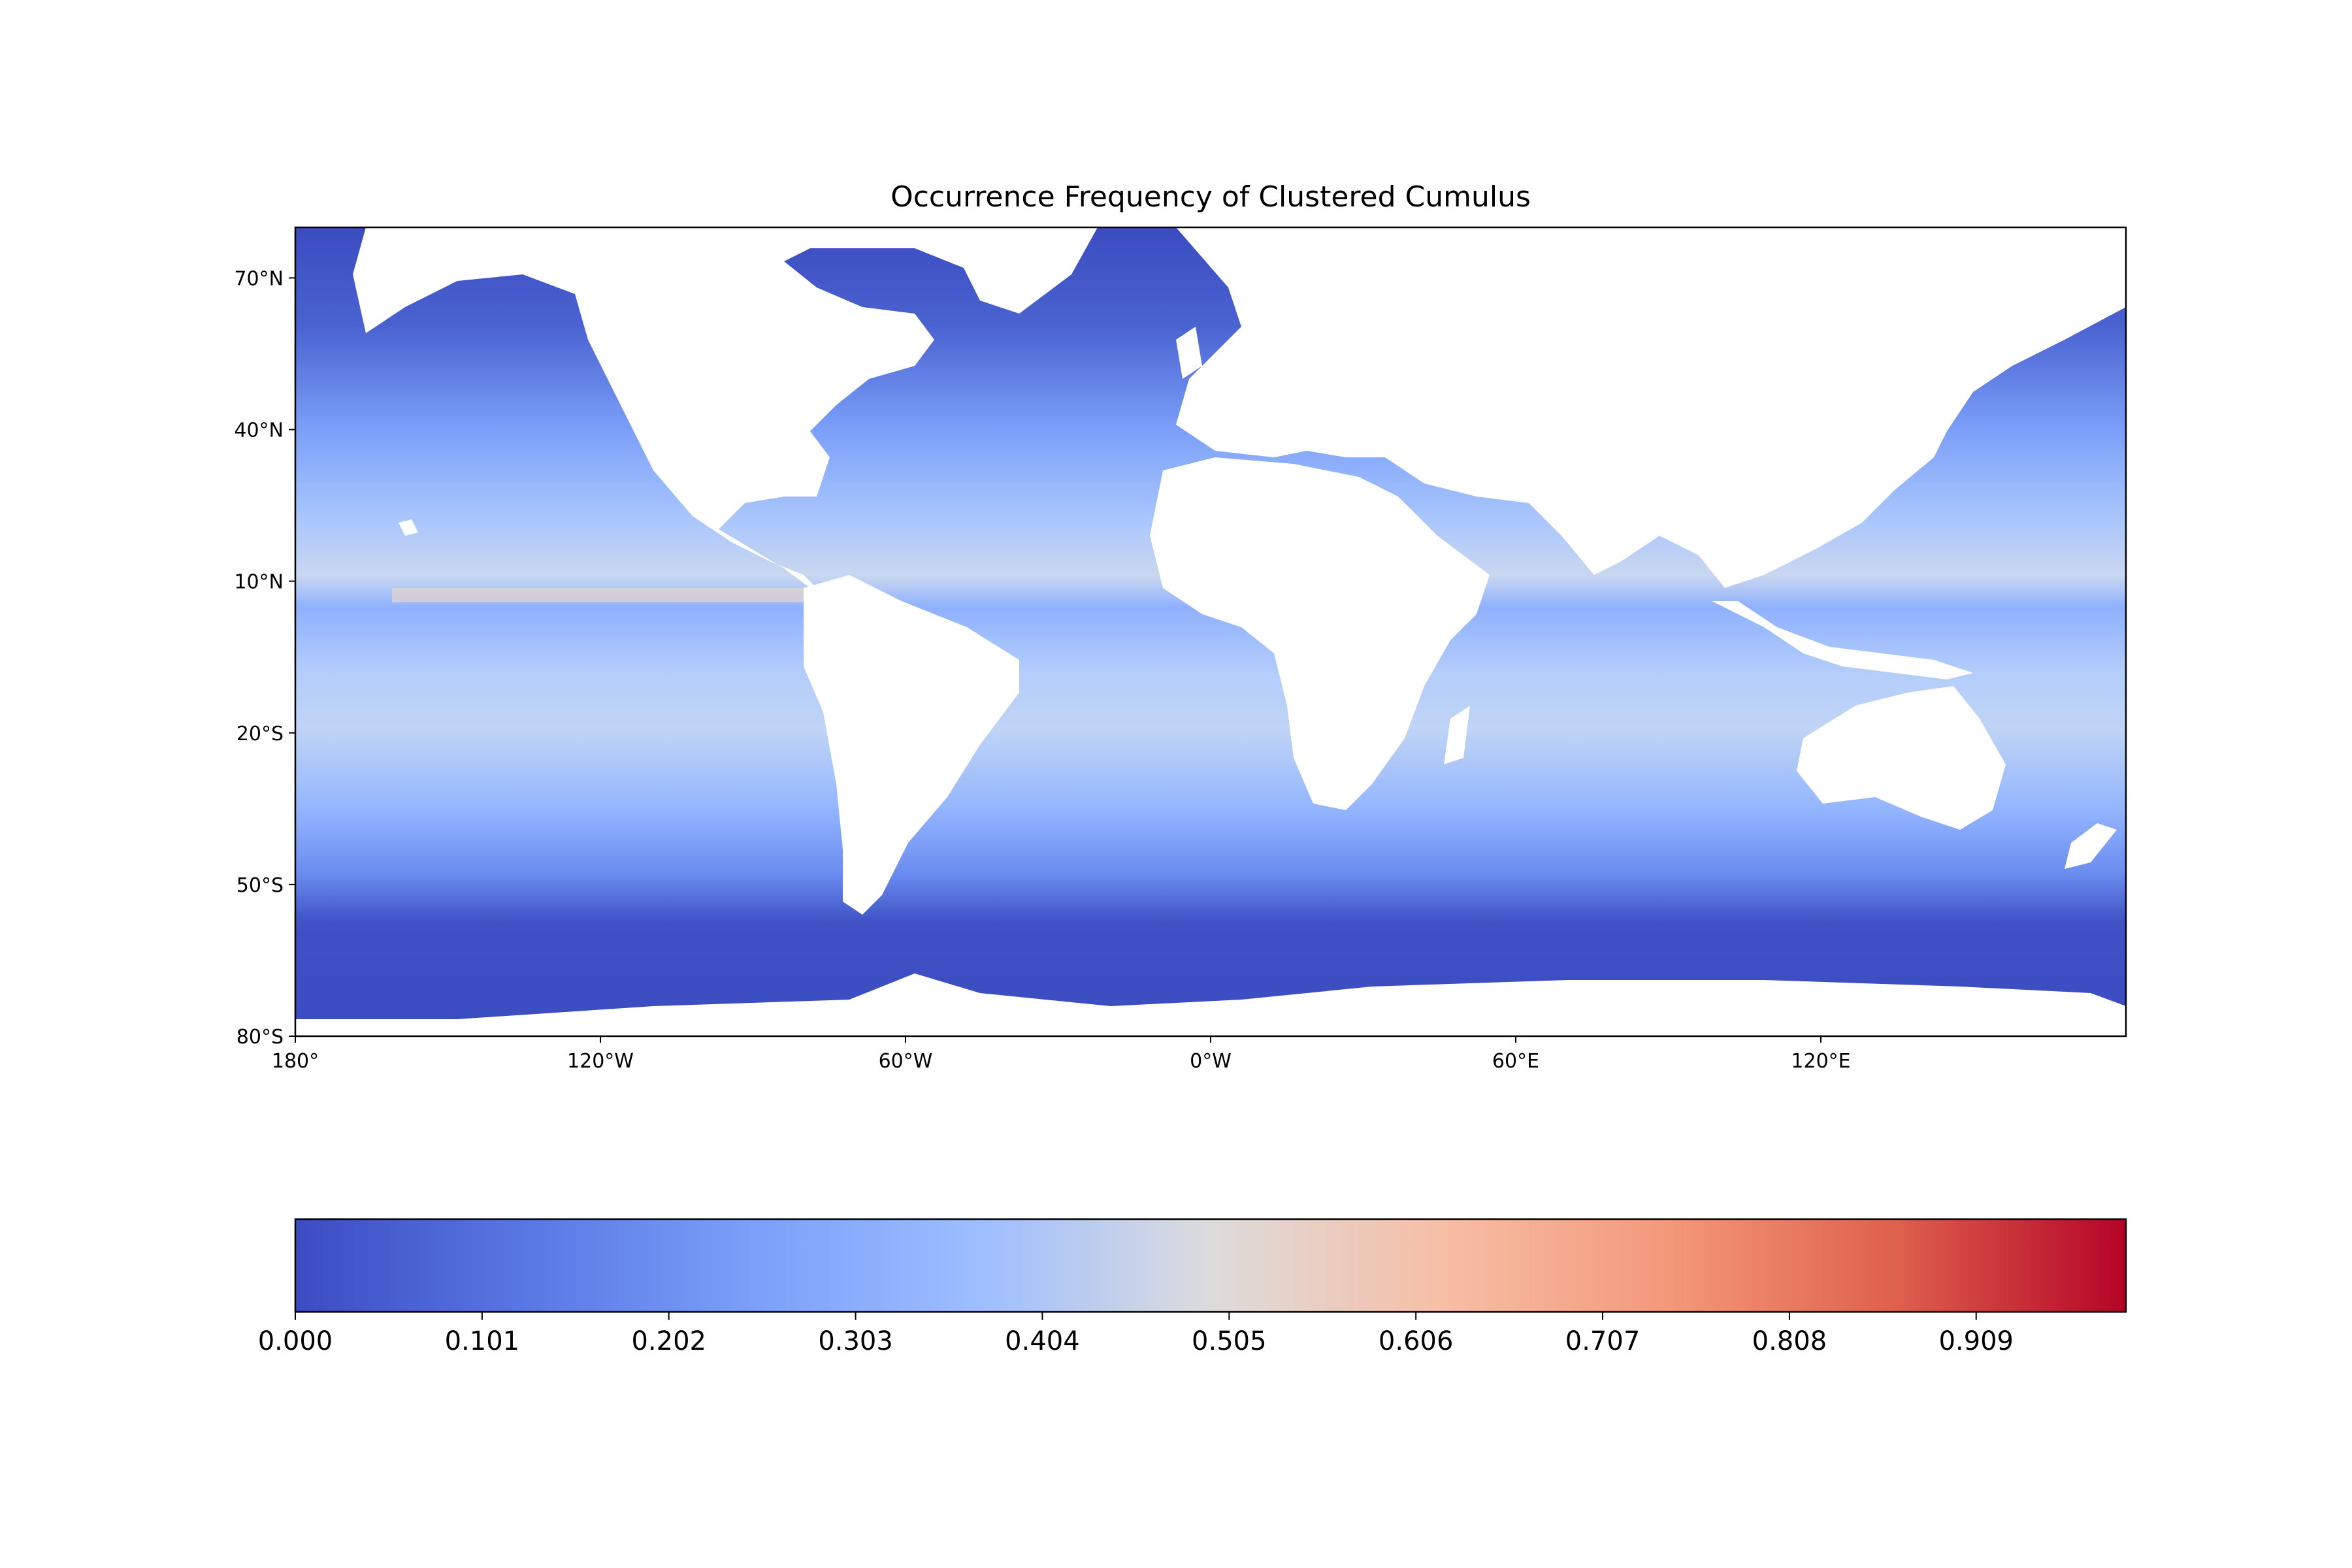 The height and width of the screenshot is (1568, 2352). Describe the element at coordinates (1210, 1265) in the screenshot. I see `colorbar` at that location.